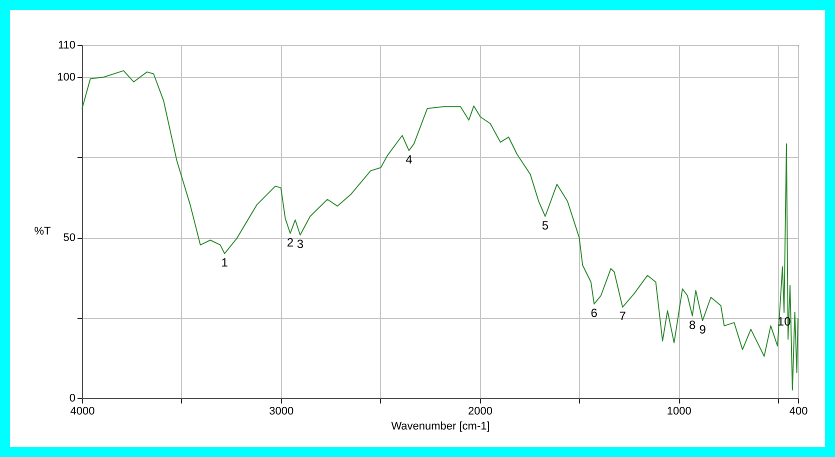  Describe the element at coordinates (43, 232) in the screenshot. I see `y-axis-title: %T` at that location.